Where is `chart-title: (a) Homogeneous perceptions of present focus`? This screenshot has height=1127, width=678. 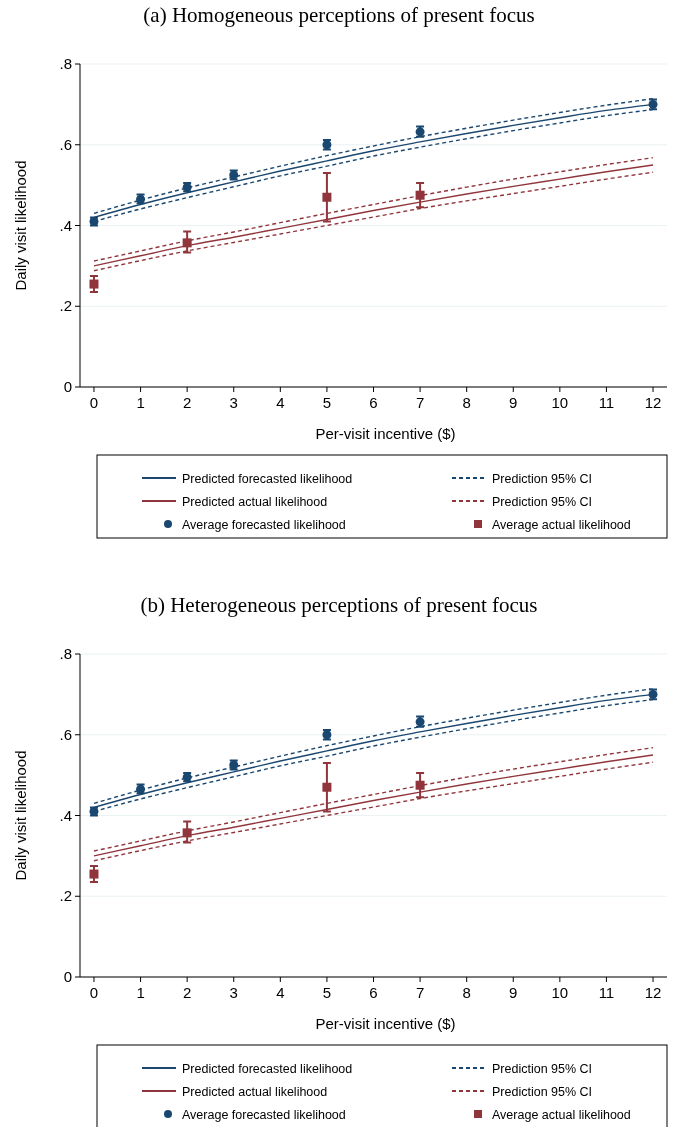 chart-title: (a) Homogeneous perceptions of present focus is located at coordinates (339, 15).